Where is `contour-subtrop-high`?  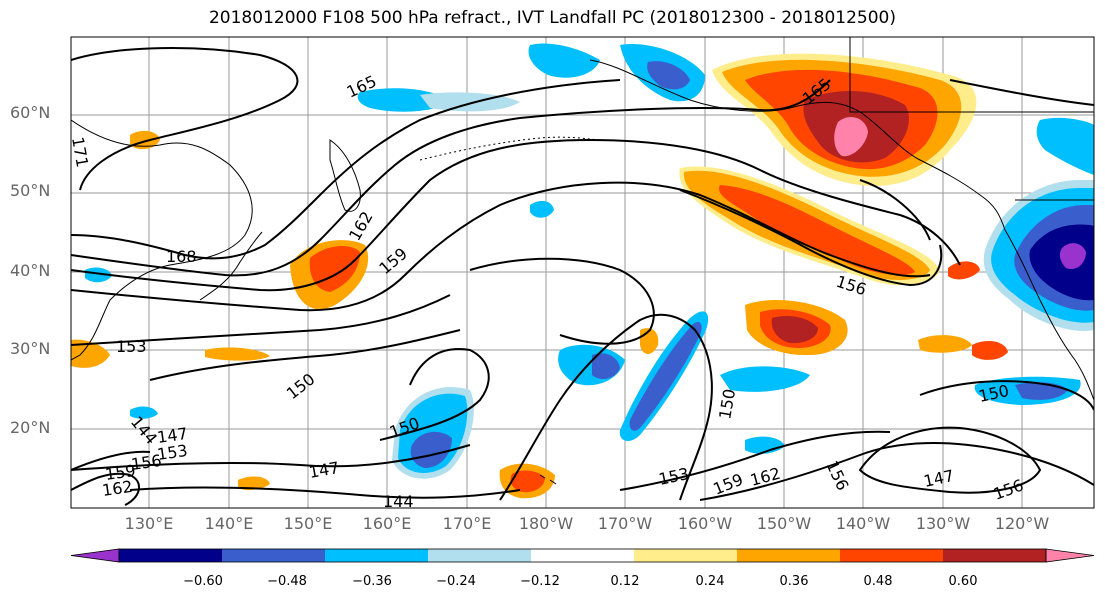
contour-subtrop-high is located at coordinates (562, 301).